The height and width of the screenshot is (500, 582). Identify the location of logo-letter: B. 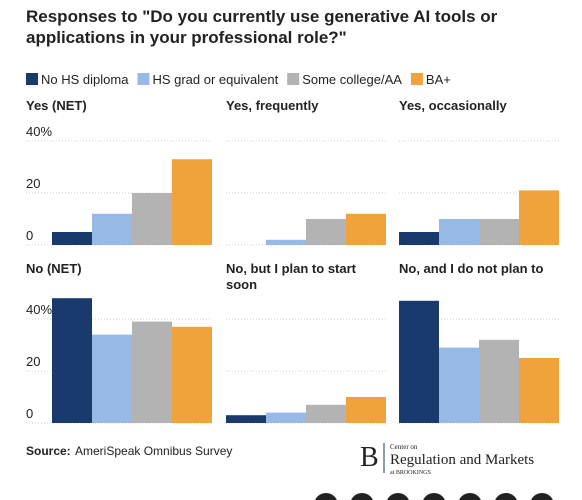
(369, 457).